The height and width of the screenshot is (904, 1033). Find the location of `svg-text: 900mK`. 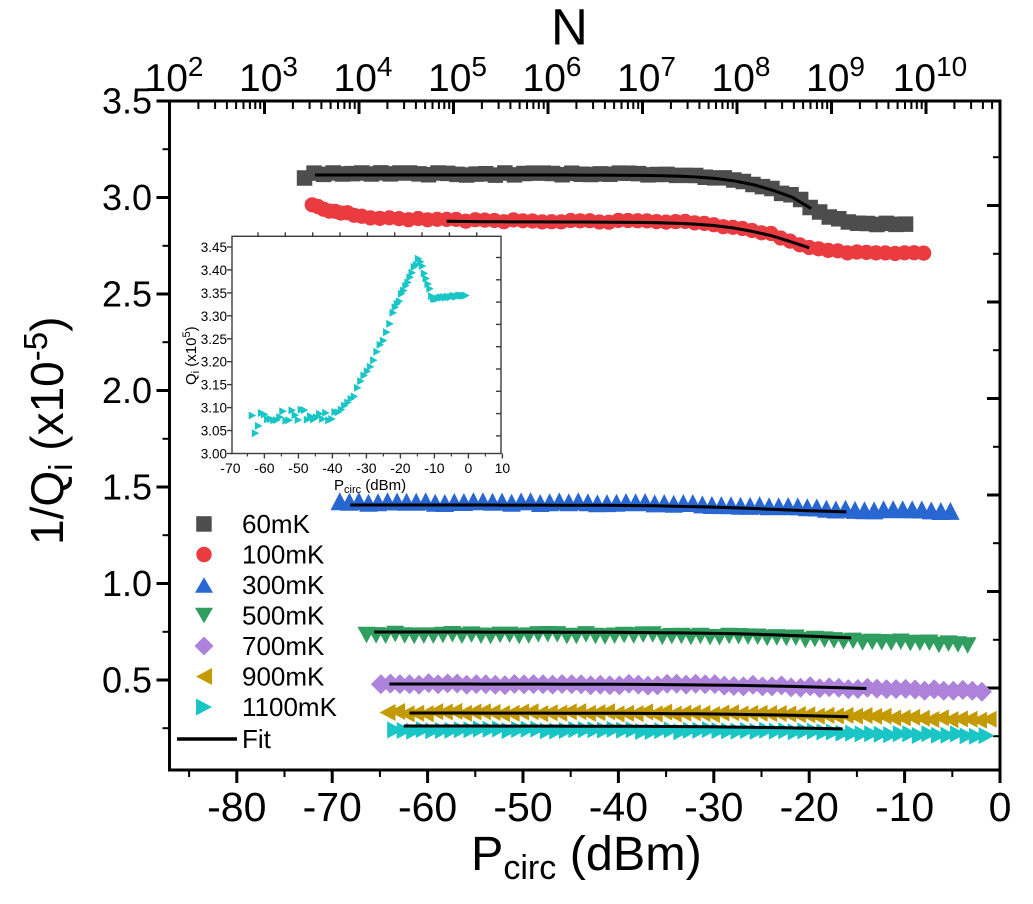

svg-text: 900mK is located at coordinates (283, 677).